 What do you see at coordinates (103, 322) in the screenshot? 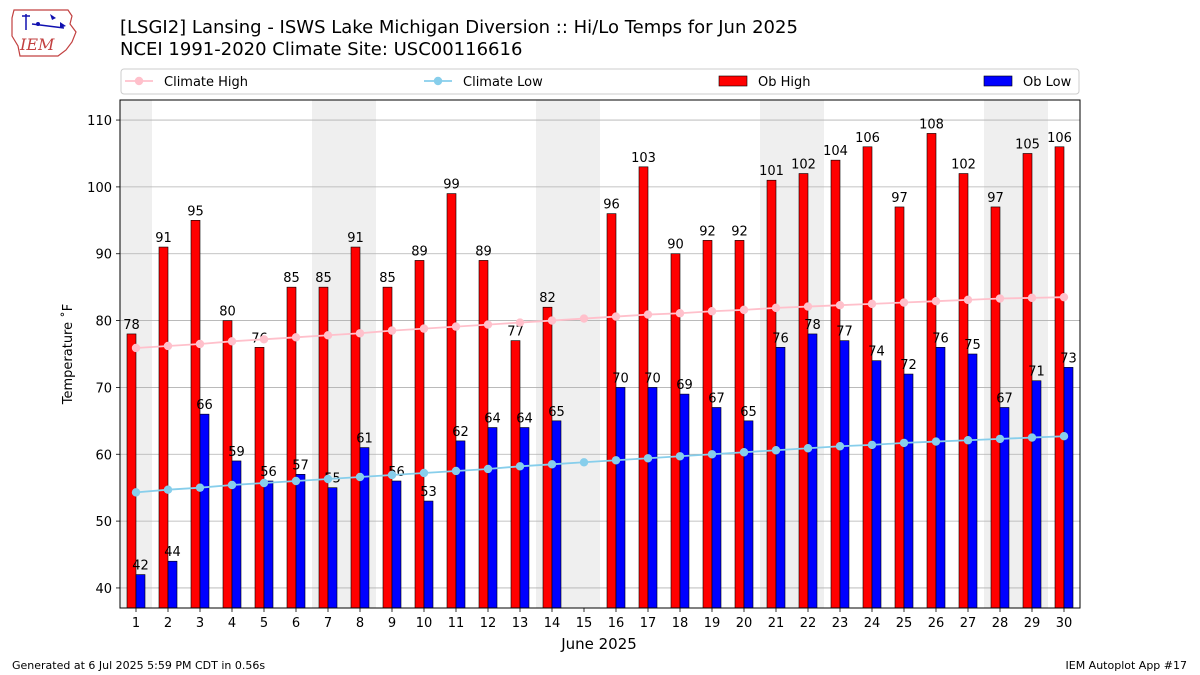
I see `y-tick-label: 80` at bounding box center [103, 322].